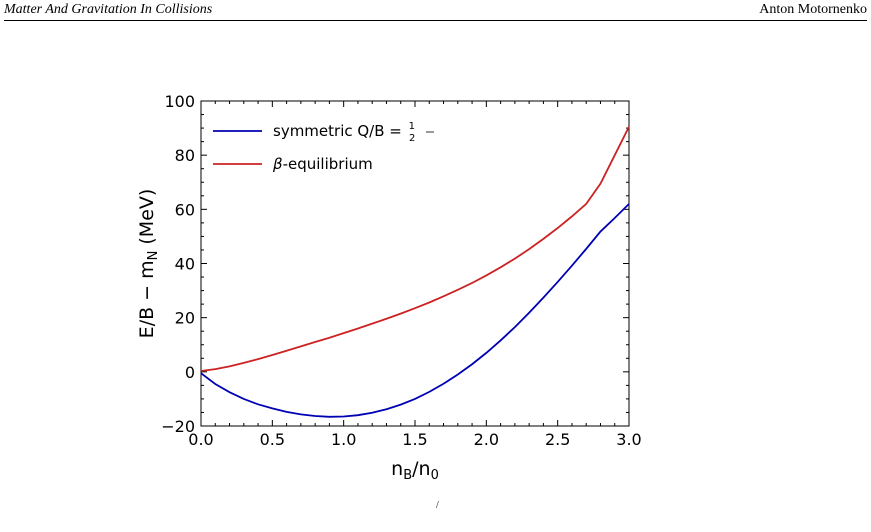 Image resolution: width=871 pixels, height=532 pixels. Describe the element at coordinates (435, 20) in the screenshot. I see `header-rule` at that location.